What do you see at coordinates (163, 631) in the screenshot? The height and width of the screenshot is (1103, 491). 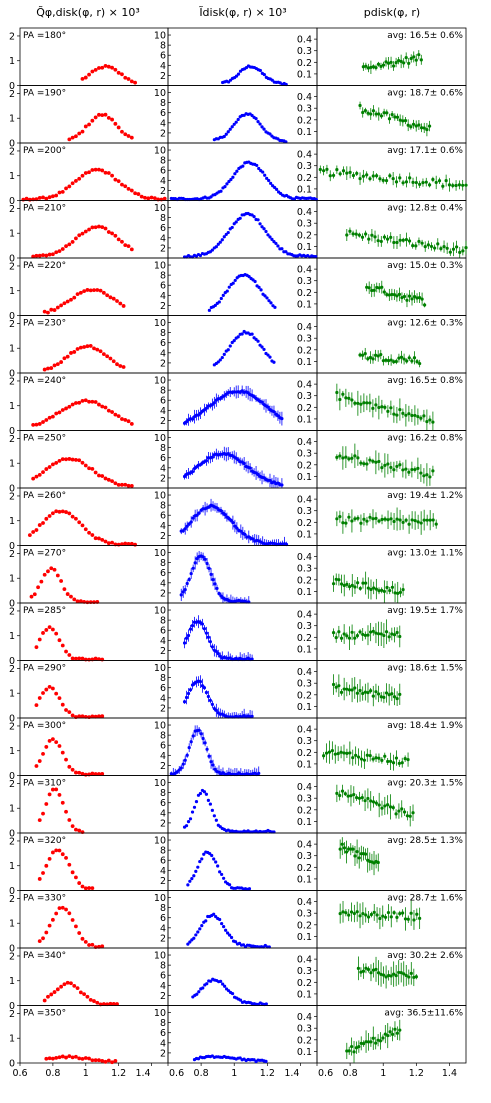 I see `y-tick-label: 6` at bounding box center [163, 631].